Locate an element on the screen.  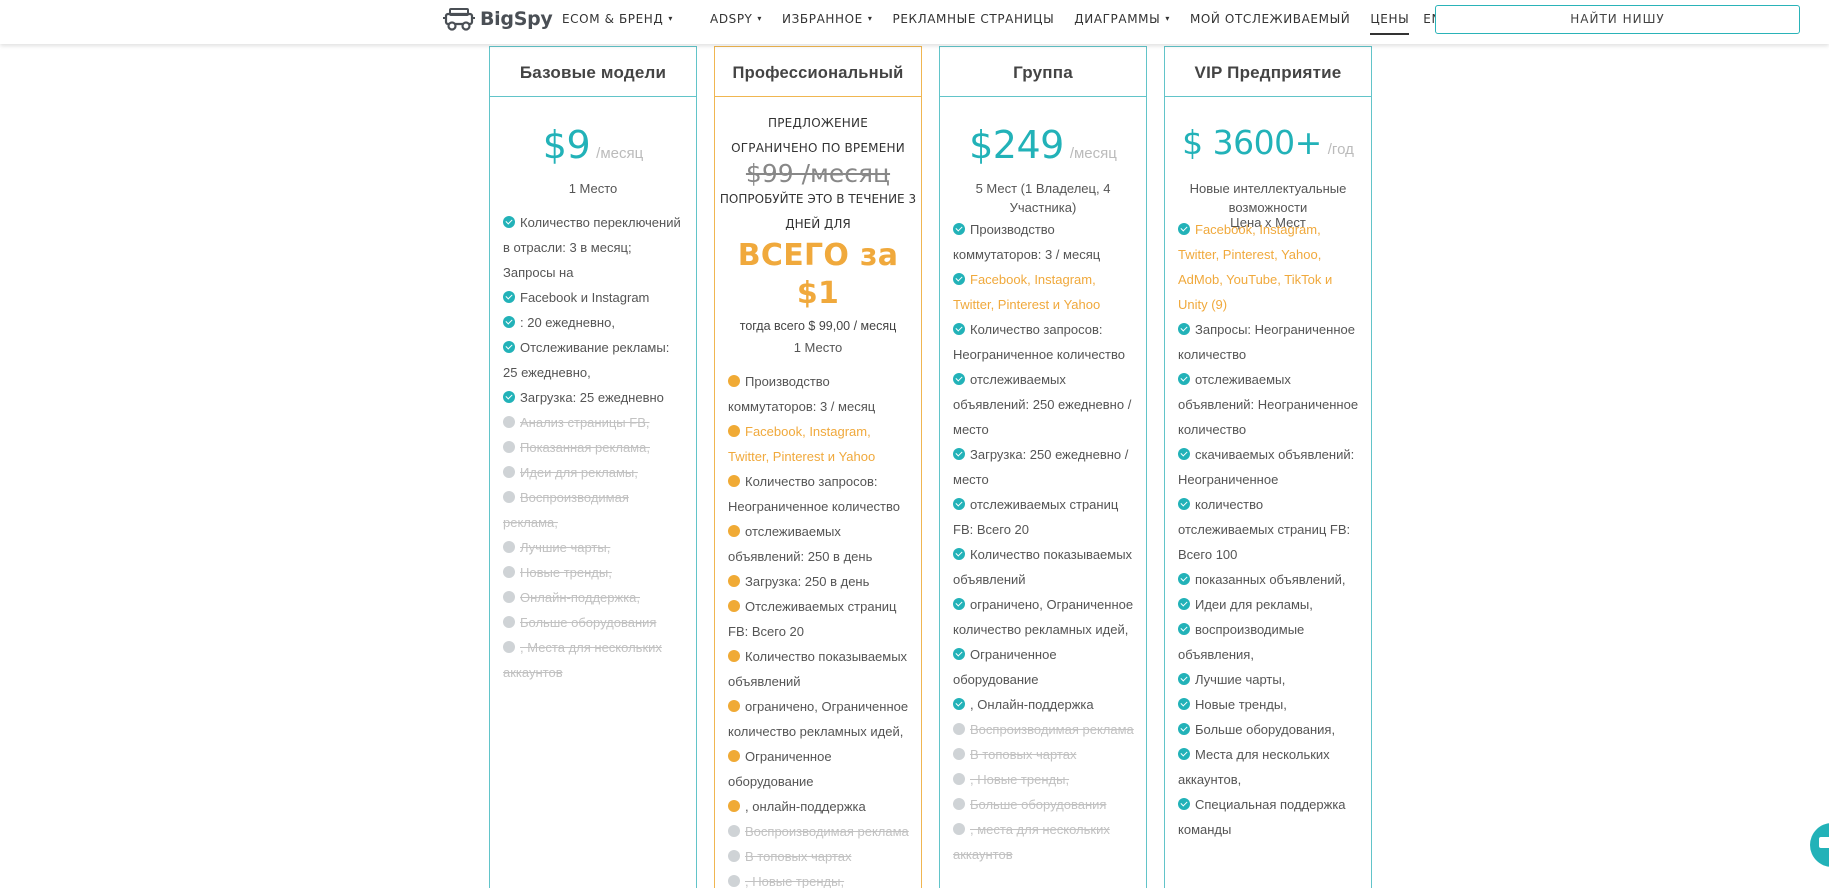
nav-label: ИЗБРАННОЕ is located at coordinates (822, 19).